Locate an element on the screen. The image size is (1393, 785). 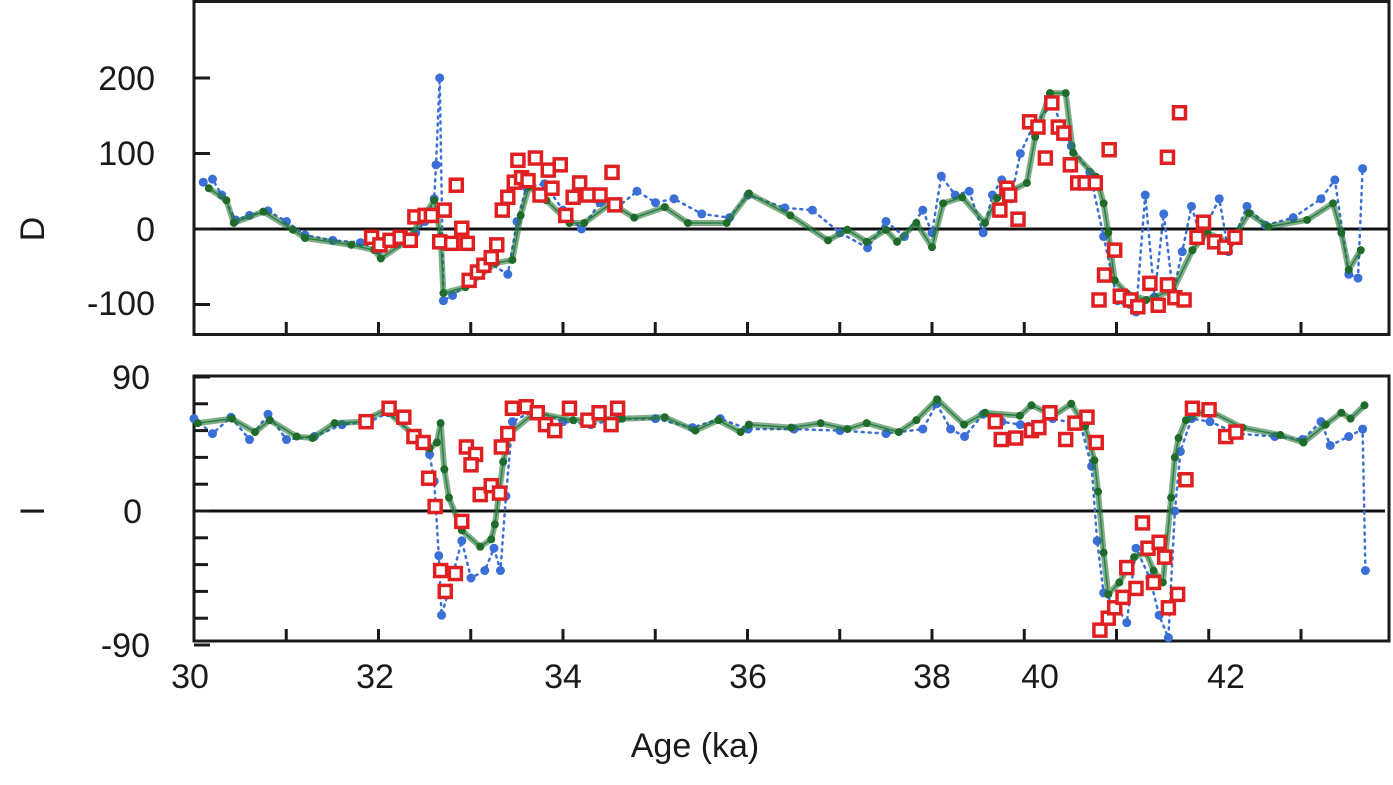
bottom-ytick-label: -90 is located at coordinates (125, 646).